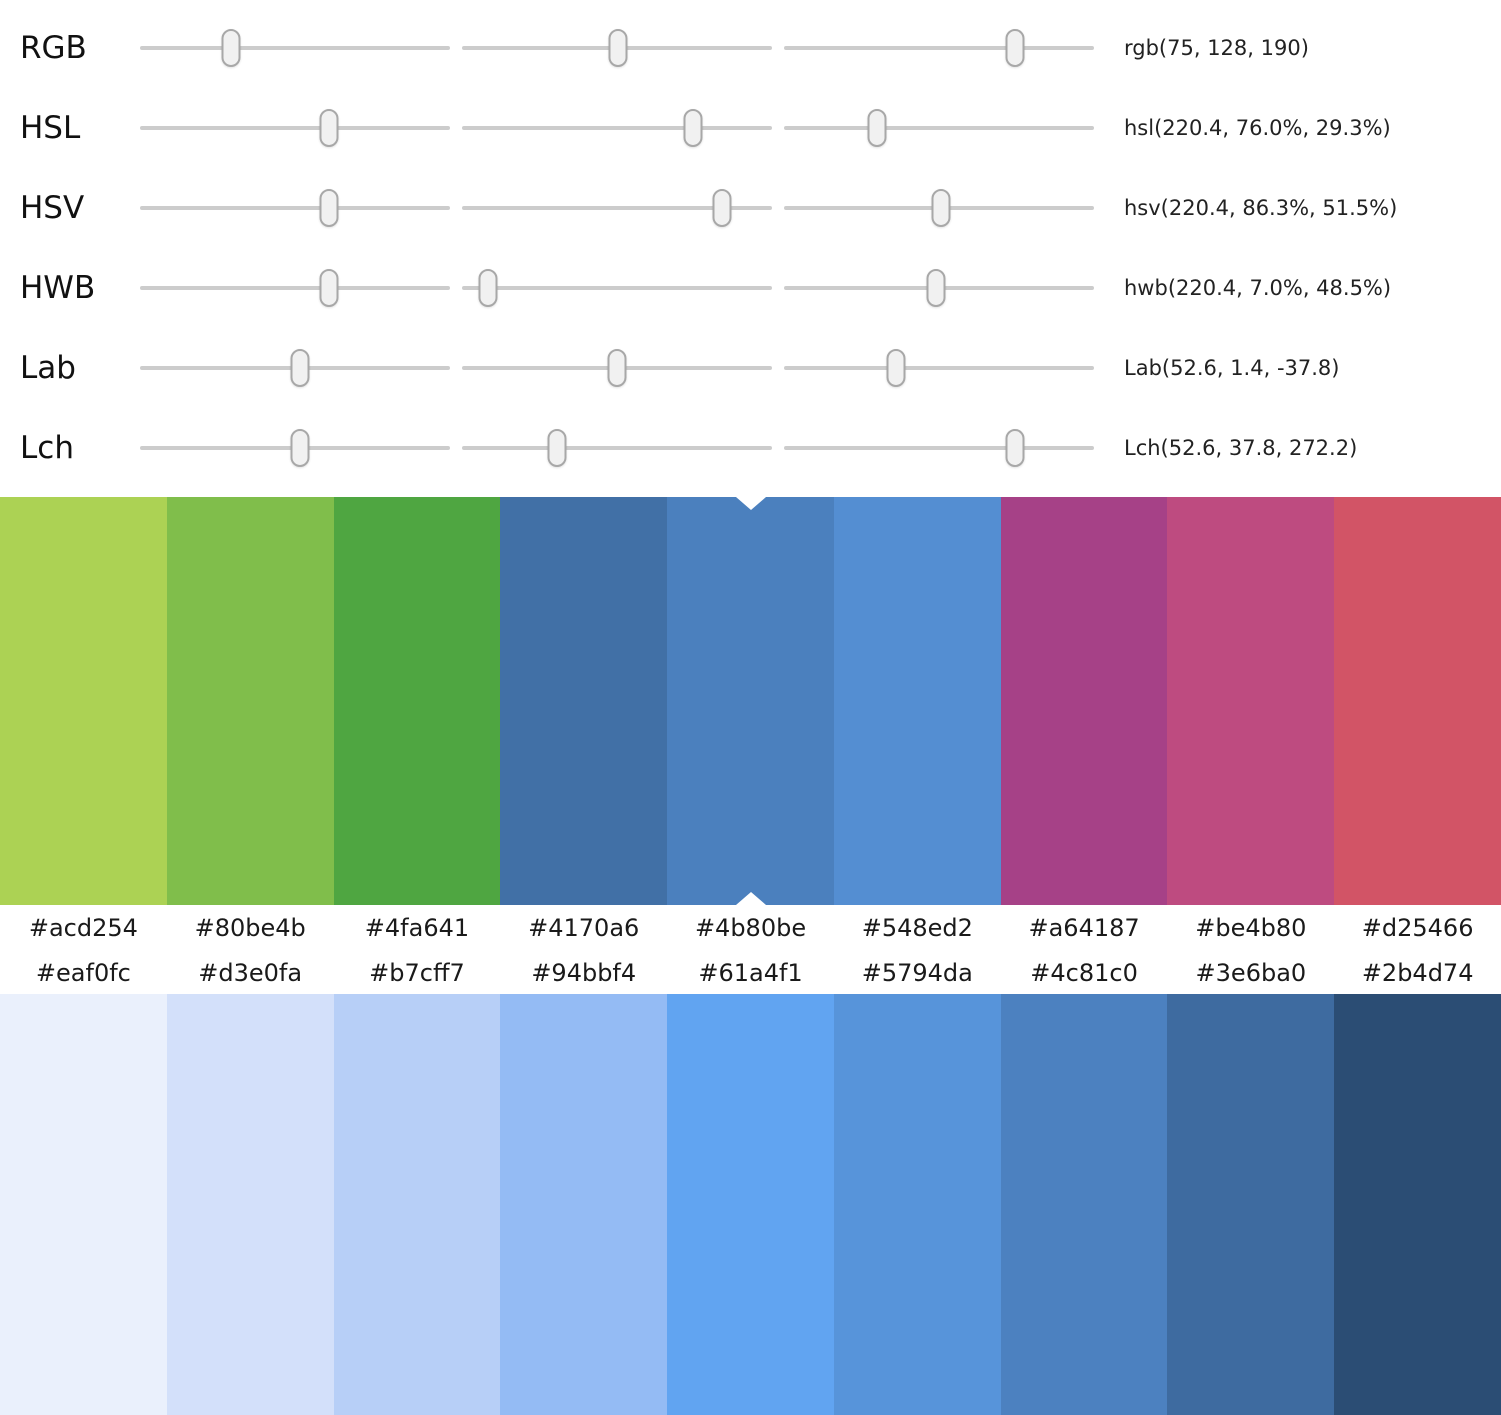 This screenshot has height=1415, width=1501. I want to click on hex-label: #d25466, so click(1417, 928).